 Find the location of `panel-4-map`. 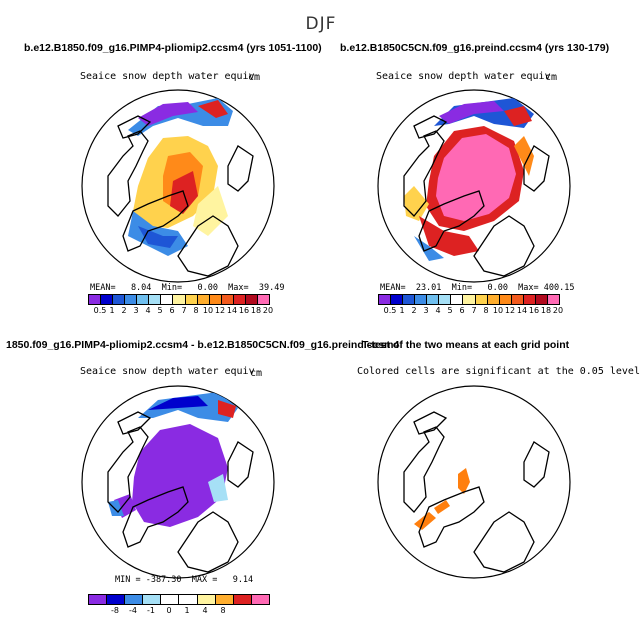

panel-4-map is located at coordinates (474, 482).